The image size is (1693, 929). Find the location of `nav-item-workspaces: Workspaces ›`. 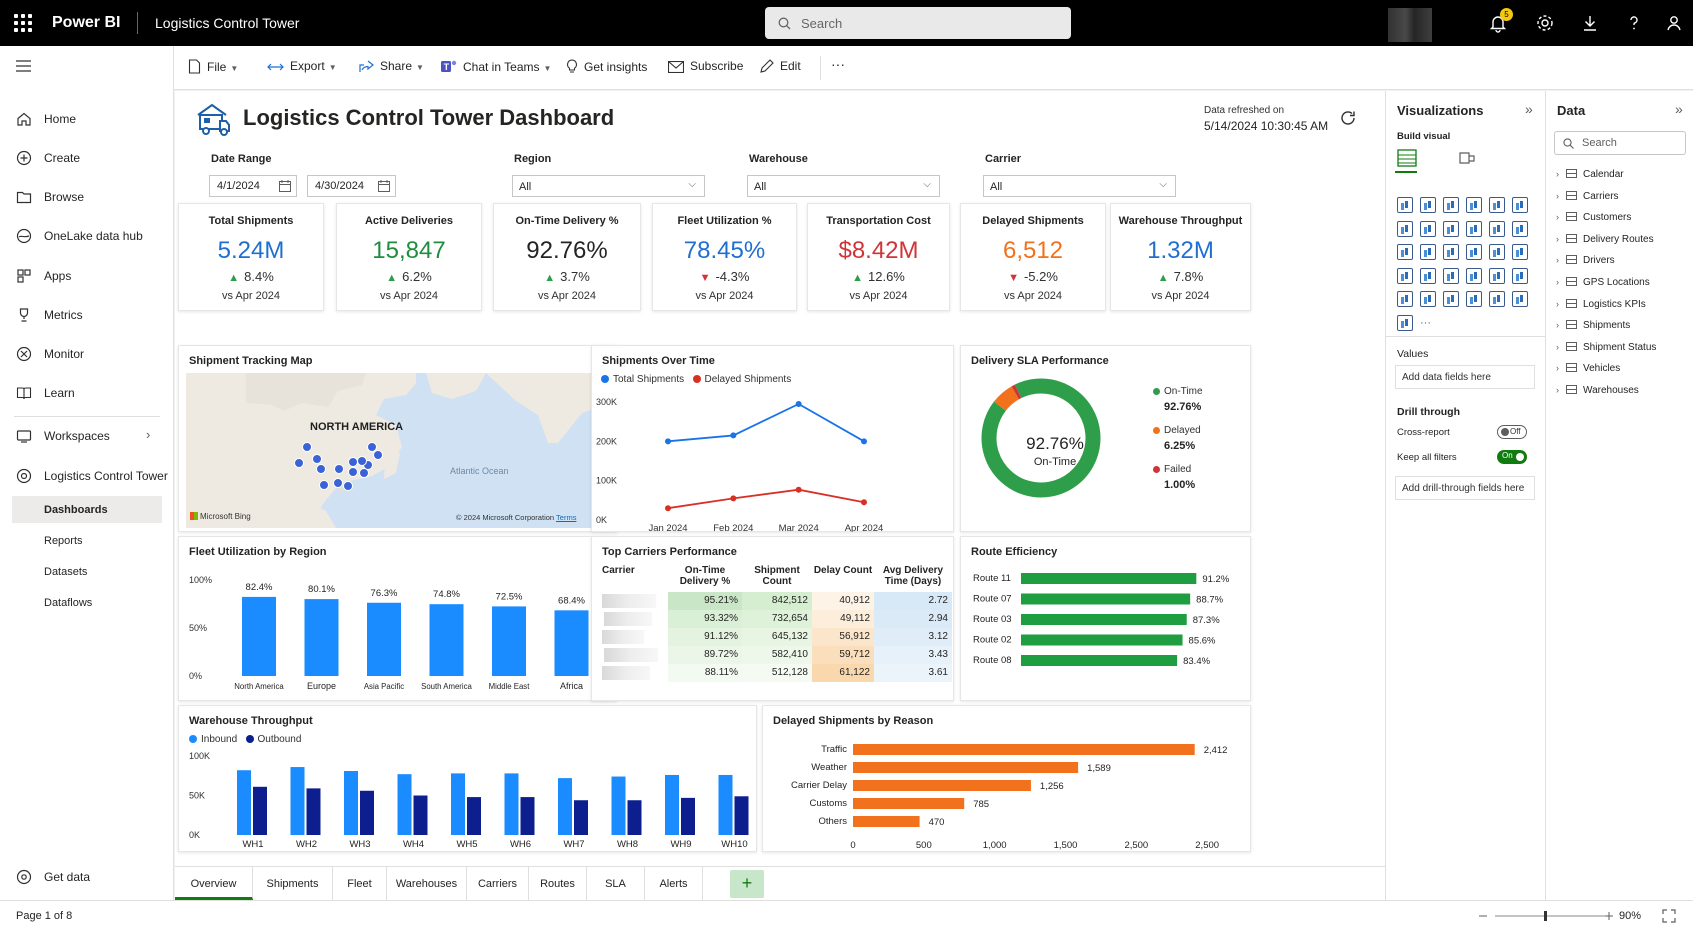

nav-item-workspaces: Workspaces › is located at coordinates (87, 436).